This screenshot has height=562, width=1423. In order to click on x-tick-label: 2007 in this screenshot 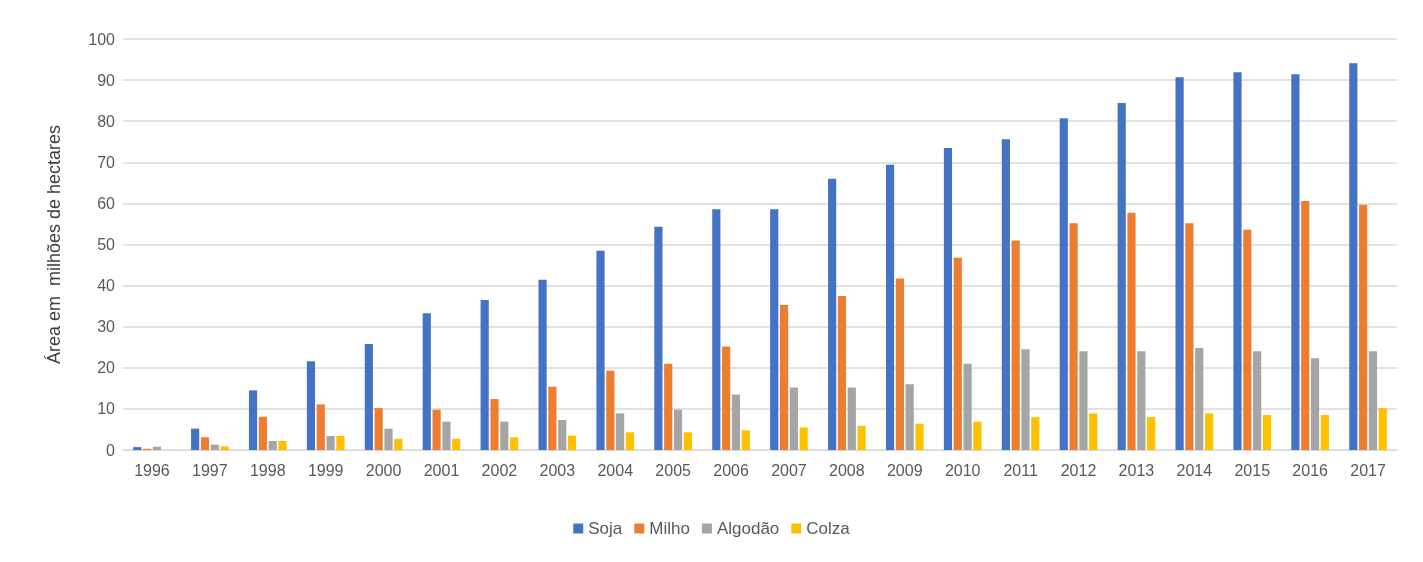, I will do `click(789, 470)`.